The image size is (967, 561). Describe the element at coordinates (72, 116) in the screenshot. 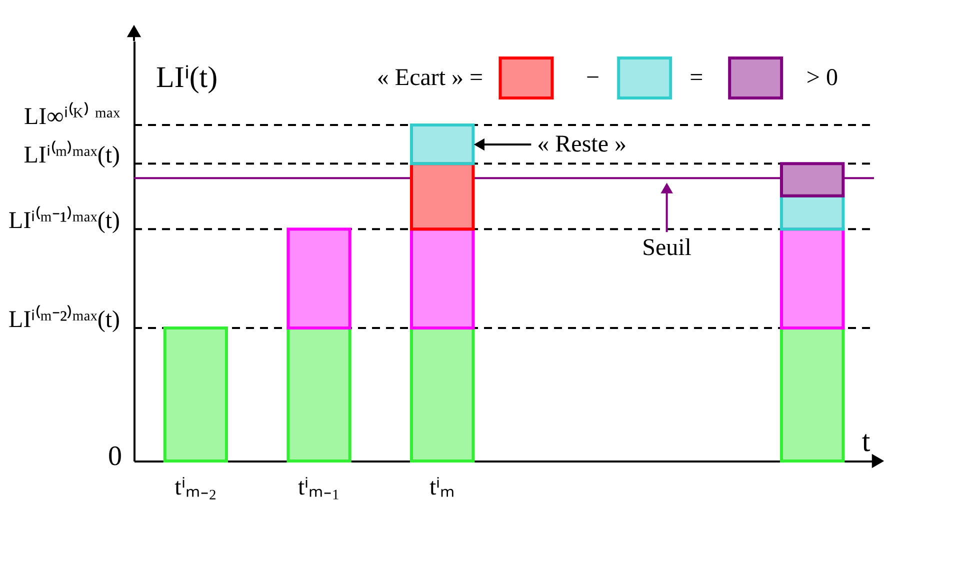

I see `ref-line-label: LI∞ⁱ⁽ᴷ⁾ ᵐᵃˣ` at that location.